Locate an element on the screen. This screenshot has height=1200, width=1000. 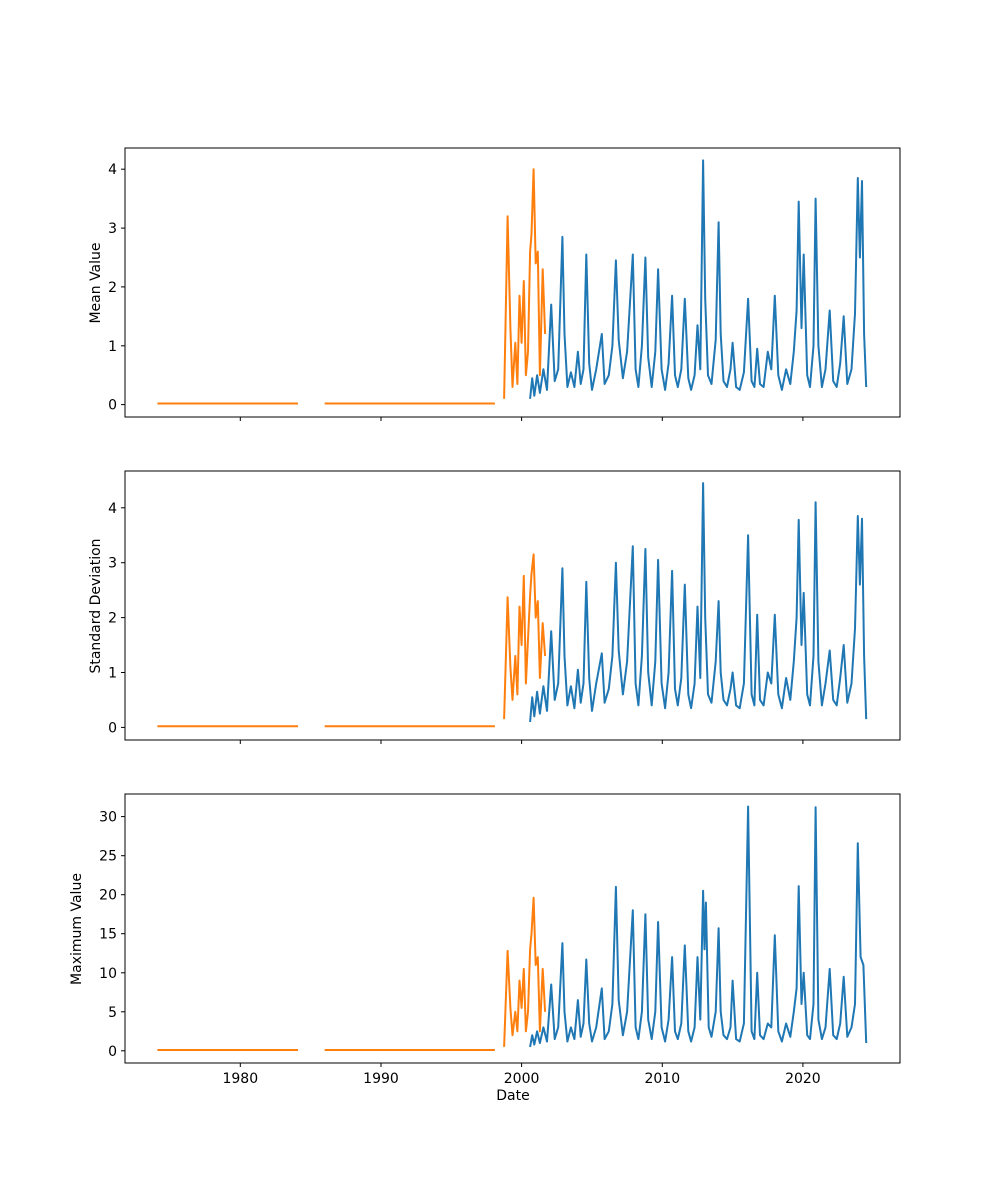
y-tick-label-max-5: 5 is located at coordinates (112, 1013).